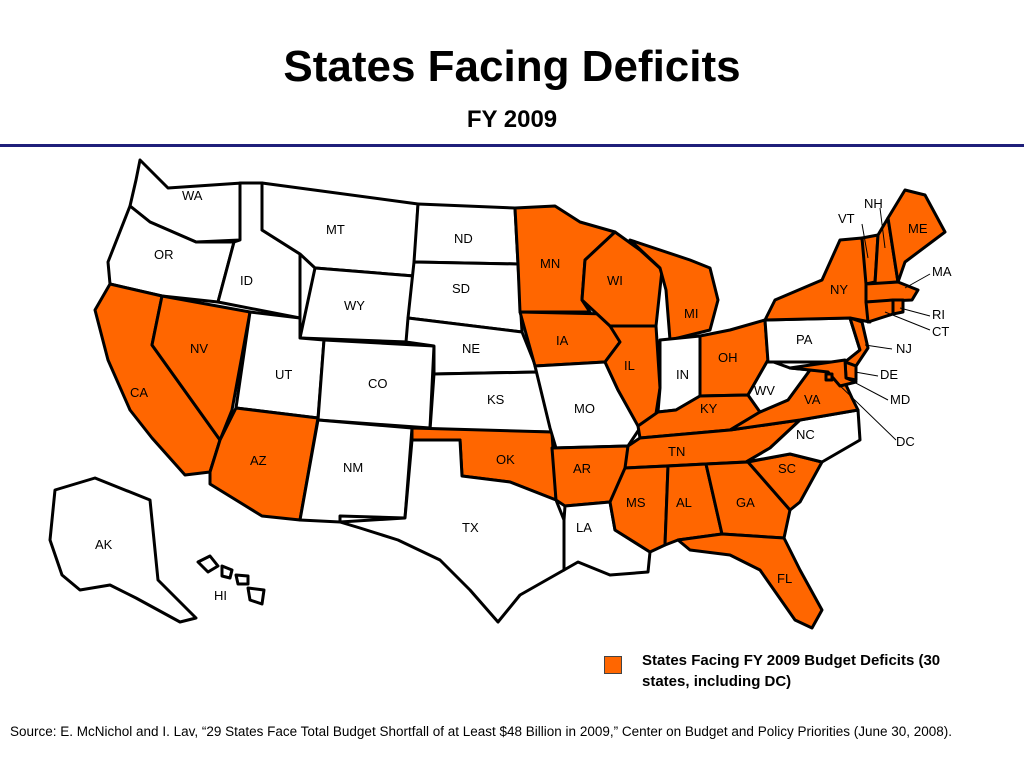 The height and width of the screenshot is (768, 1024). I want to click on label-NC: NC, so click(805, 434).